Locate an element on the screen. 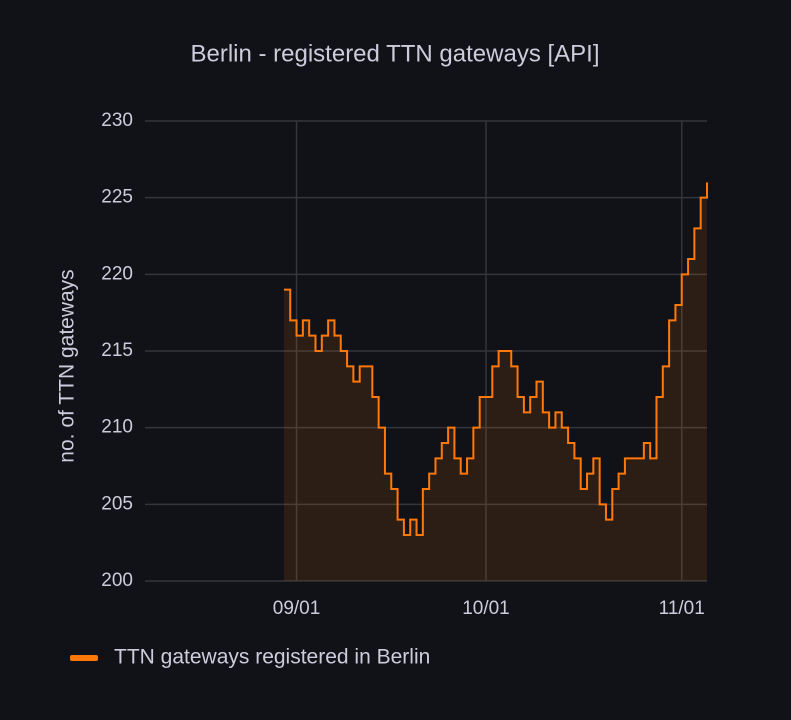  x-tick-label: 10/01 is located at coordinates (486, 608).